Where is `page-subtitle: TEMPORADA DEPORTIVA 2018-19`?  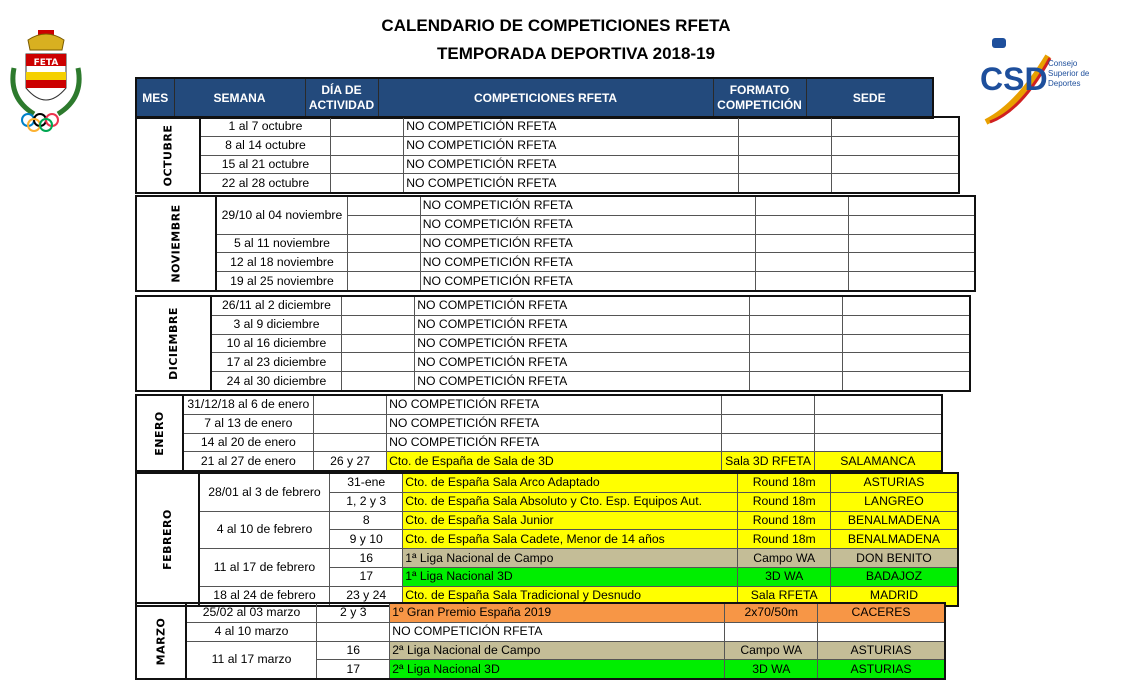 page-subtitle: TEMPORADA DEPORTIVA 2018-19 is located at coordinates (576, 53).